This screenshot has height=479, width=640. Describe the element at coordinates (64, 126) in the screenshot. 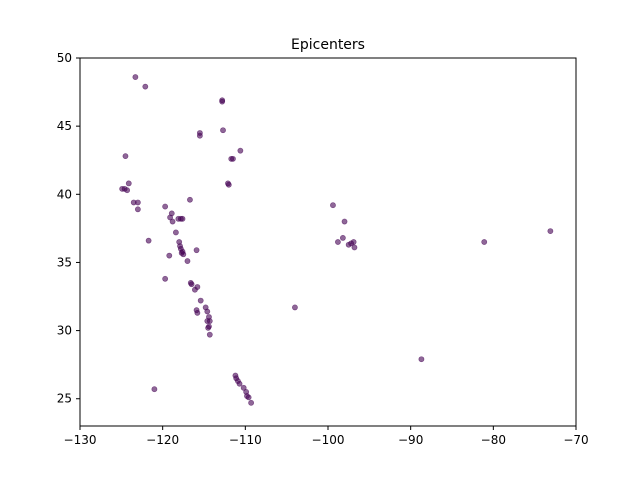

I see `y-tick-label: 45` at that location.